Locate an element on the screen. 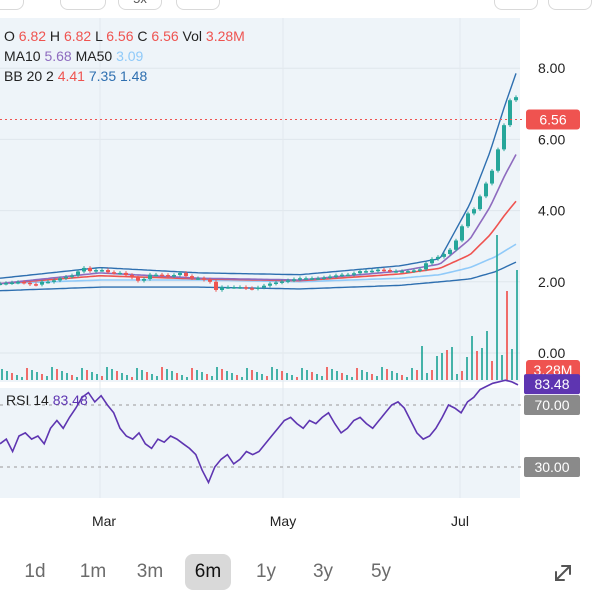  timeframe-1d: 1d is located at coordinates (35, 571).